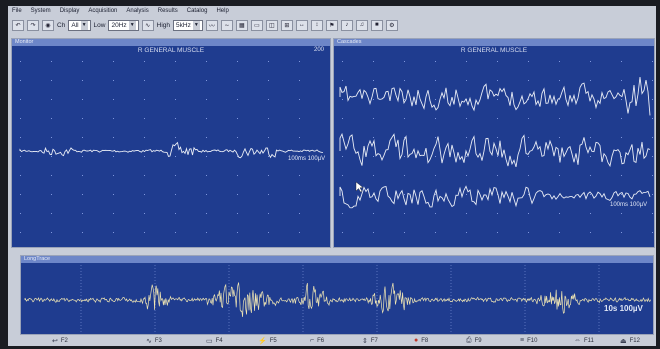 The width and height of the screenshot is (660, 349). Describe the element at coordinates (584, 340) in the screenshot. I see `fkey-f11: ⇔ F11` at that location.